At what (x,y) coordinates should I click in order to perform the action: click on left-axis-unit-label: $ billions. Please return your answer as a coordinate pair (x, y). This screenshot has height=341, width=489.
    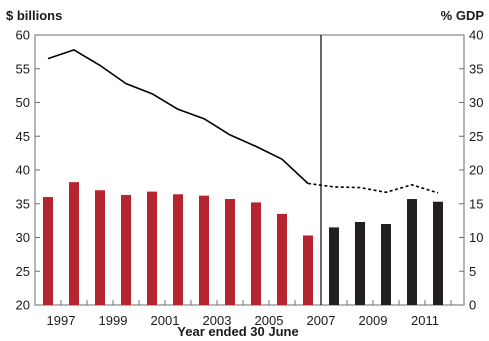
    Looking at the image, I should click on (34, 15).